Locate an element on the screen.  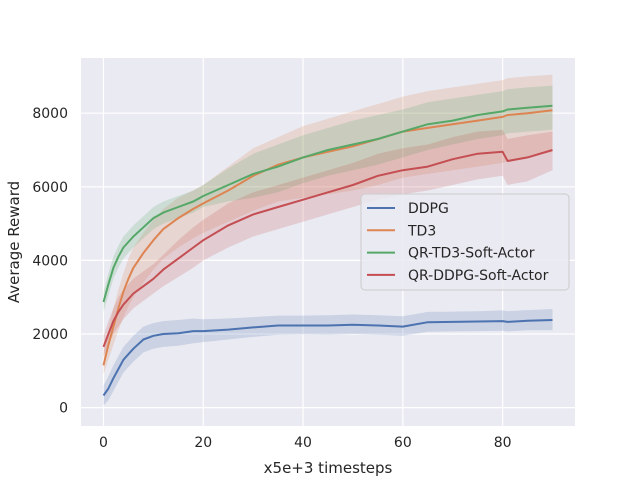
line-ddpg is located at coordinates (327, 358).